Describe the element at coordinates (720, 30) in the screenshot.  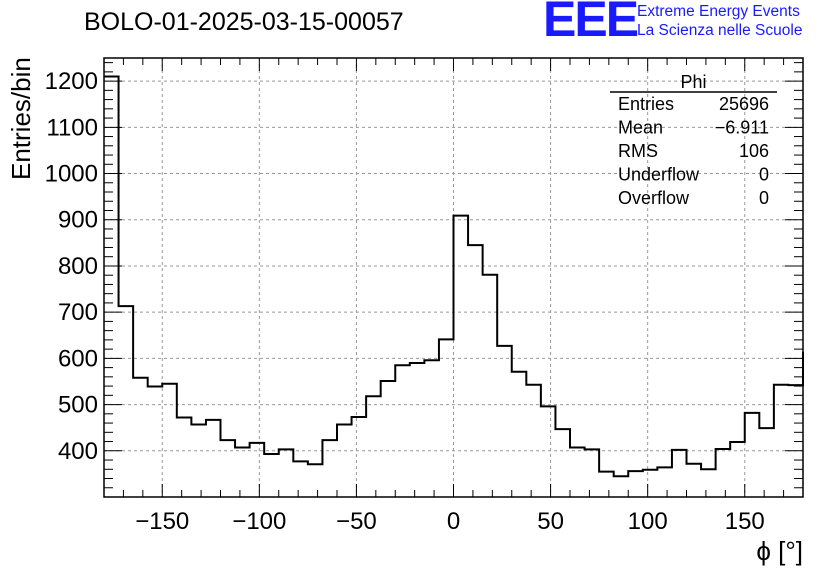
I see `logo-line-2: La Scienza nelle Scuole` at that location.